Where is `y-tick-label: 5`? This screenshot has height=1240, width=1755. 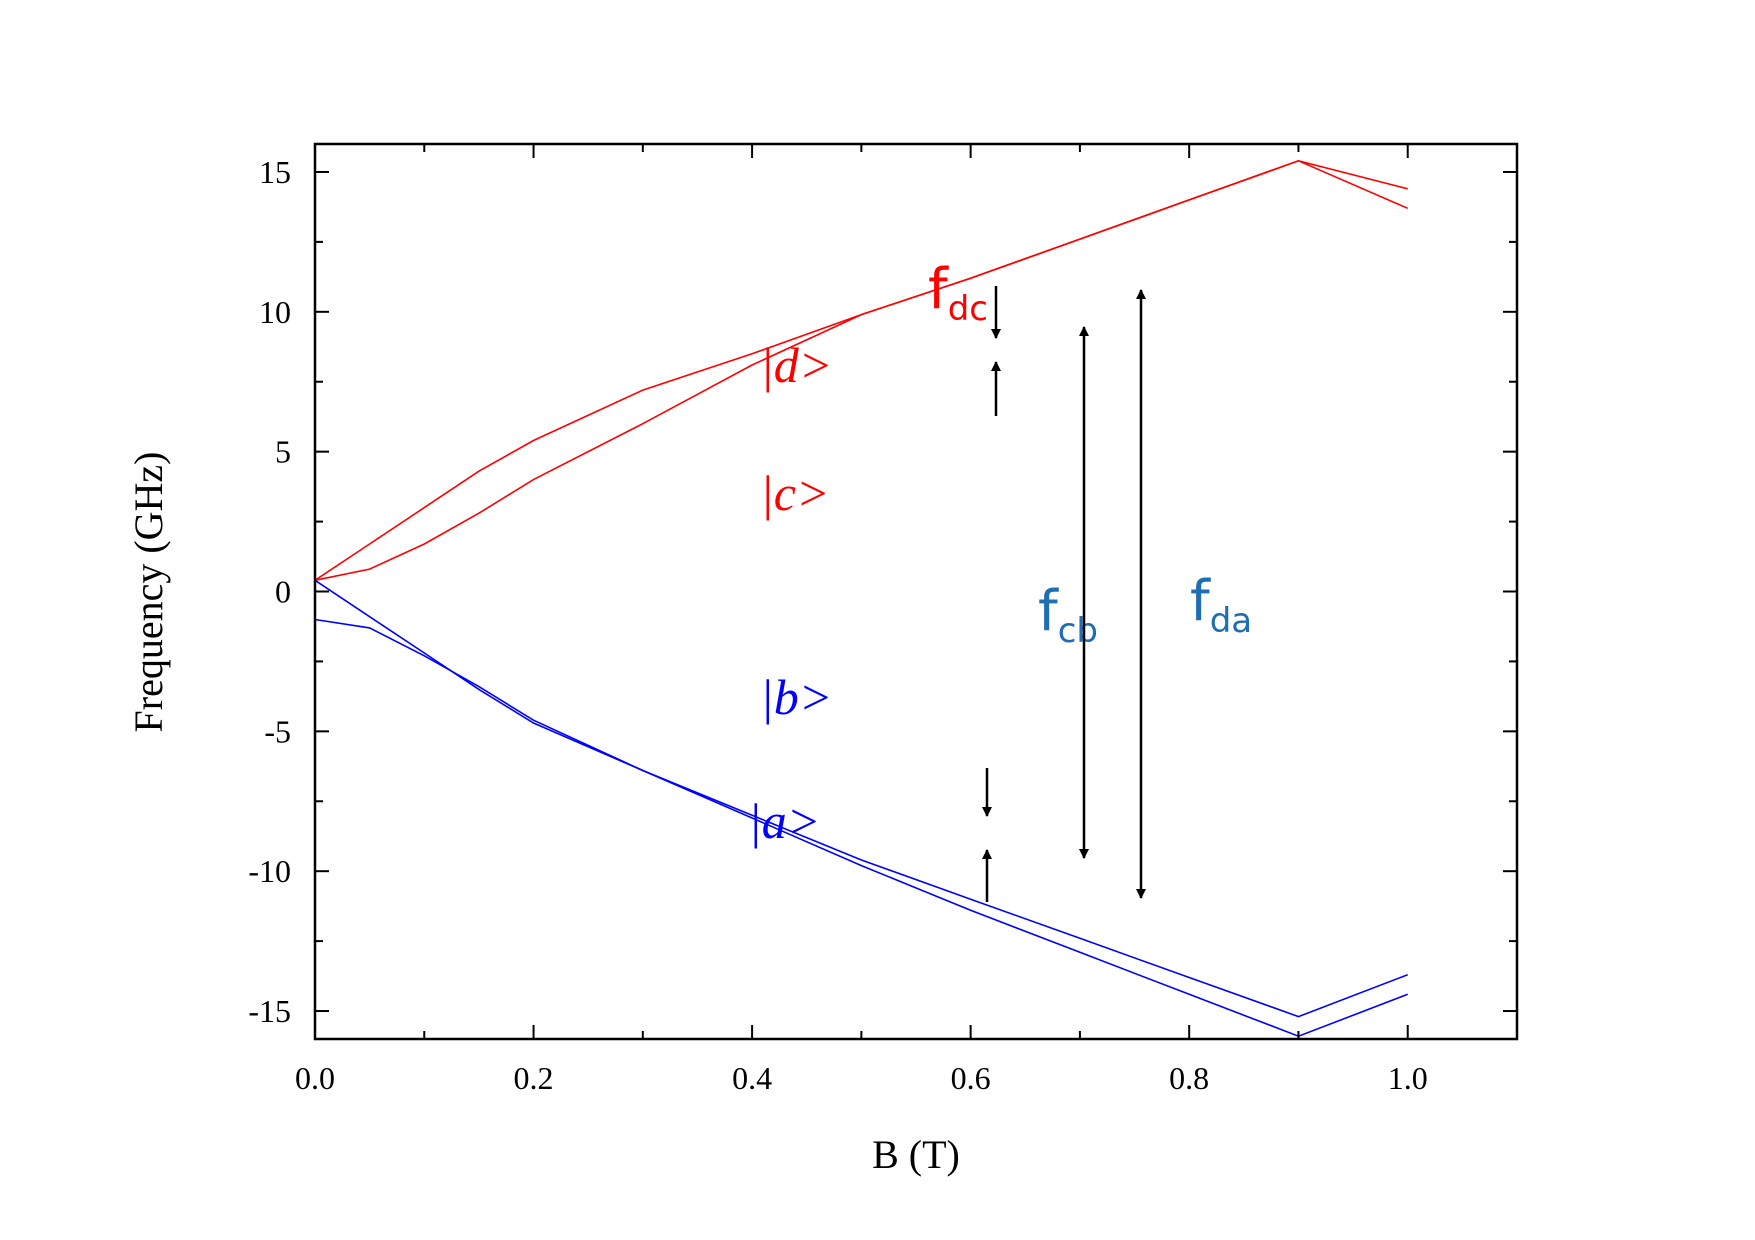
y-tick-label: 5 is located at coordinates (283, 452).